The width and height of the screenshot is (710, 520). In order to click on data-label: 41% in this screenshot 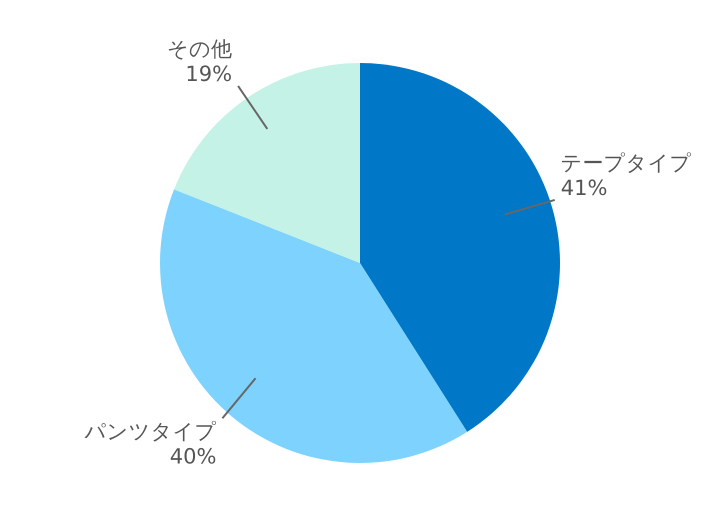, I will do `click(584, 188)`.